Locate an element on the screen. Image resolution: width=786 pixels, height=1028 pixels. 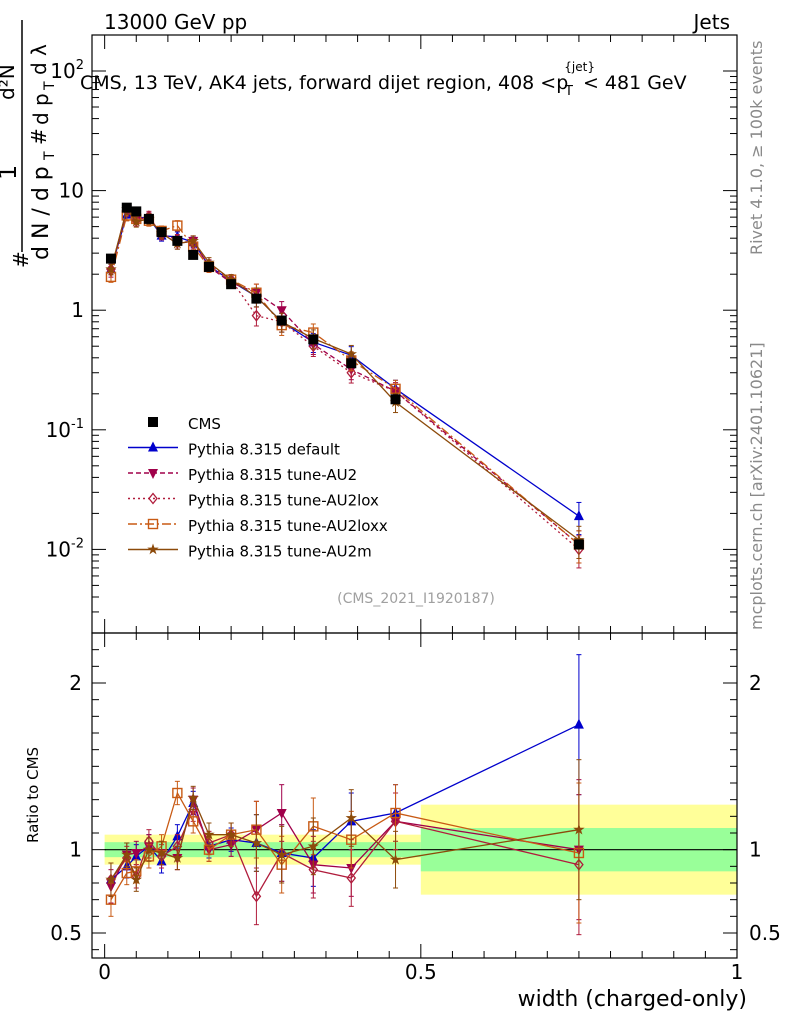
legend-item-AU2m: Pythia 8.315 tune-AU2m is located at coordinates (250, 552).